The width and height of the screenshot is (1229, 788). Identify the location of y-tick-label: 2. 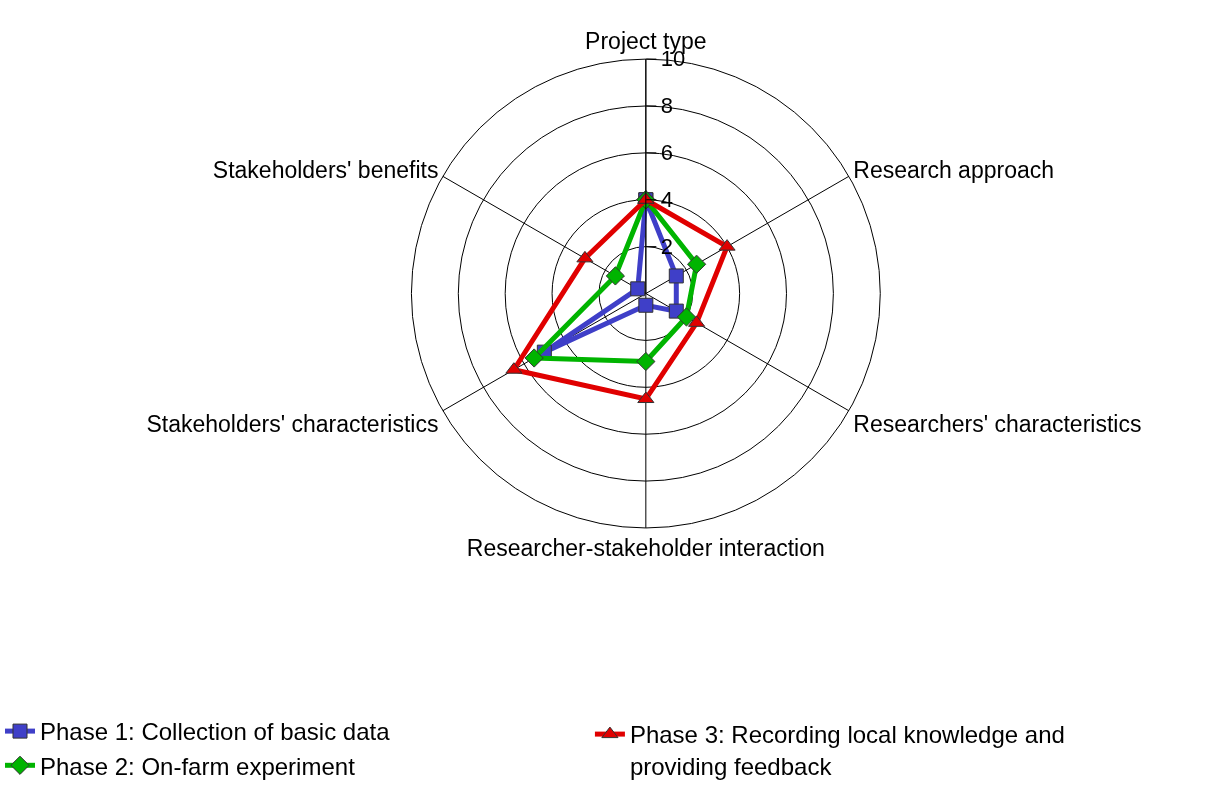
(666, 246).